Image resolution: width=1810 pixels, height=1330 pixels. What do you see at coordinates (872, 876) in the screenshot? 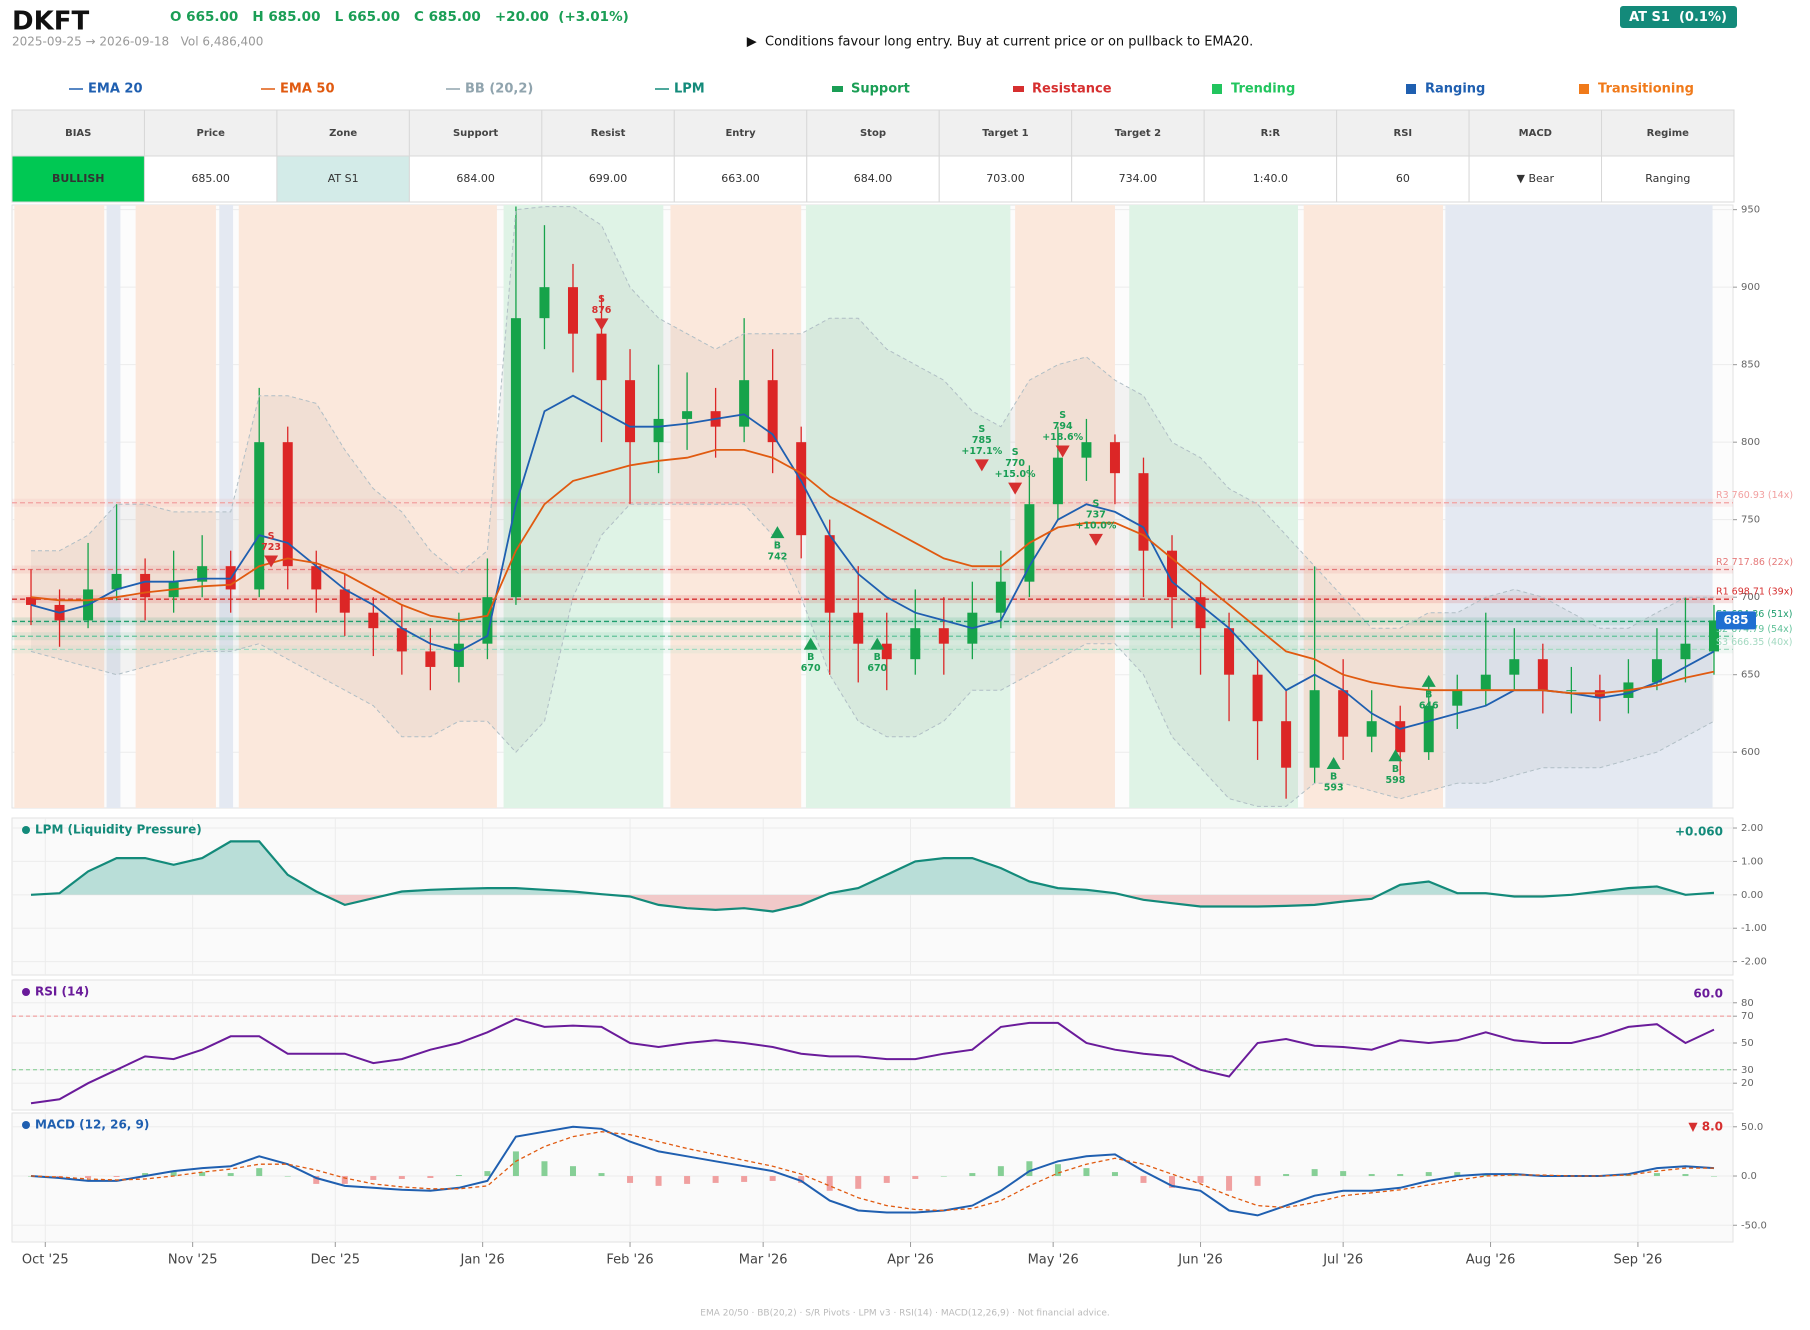
I see `area-line` at bounding box center [872, 876].